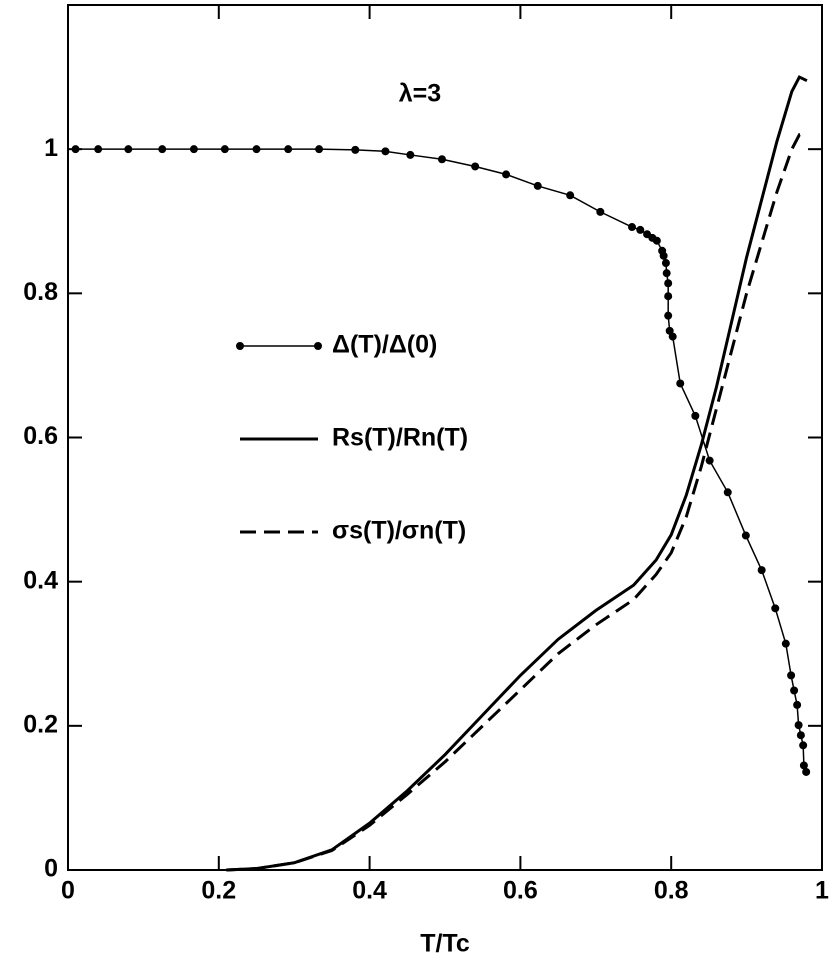  I want to click on y-tick-label: 0.4, so click(40, 580).